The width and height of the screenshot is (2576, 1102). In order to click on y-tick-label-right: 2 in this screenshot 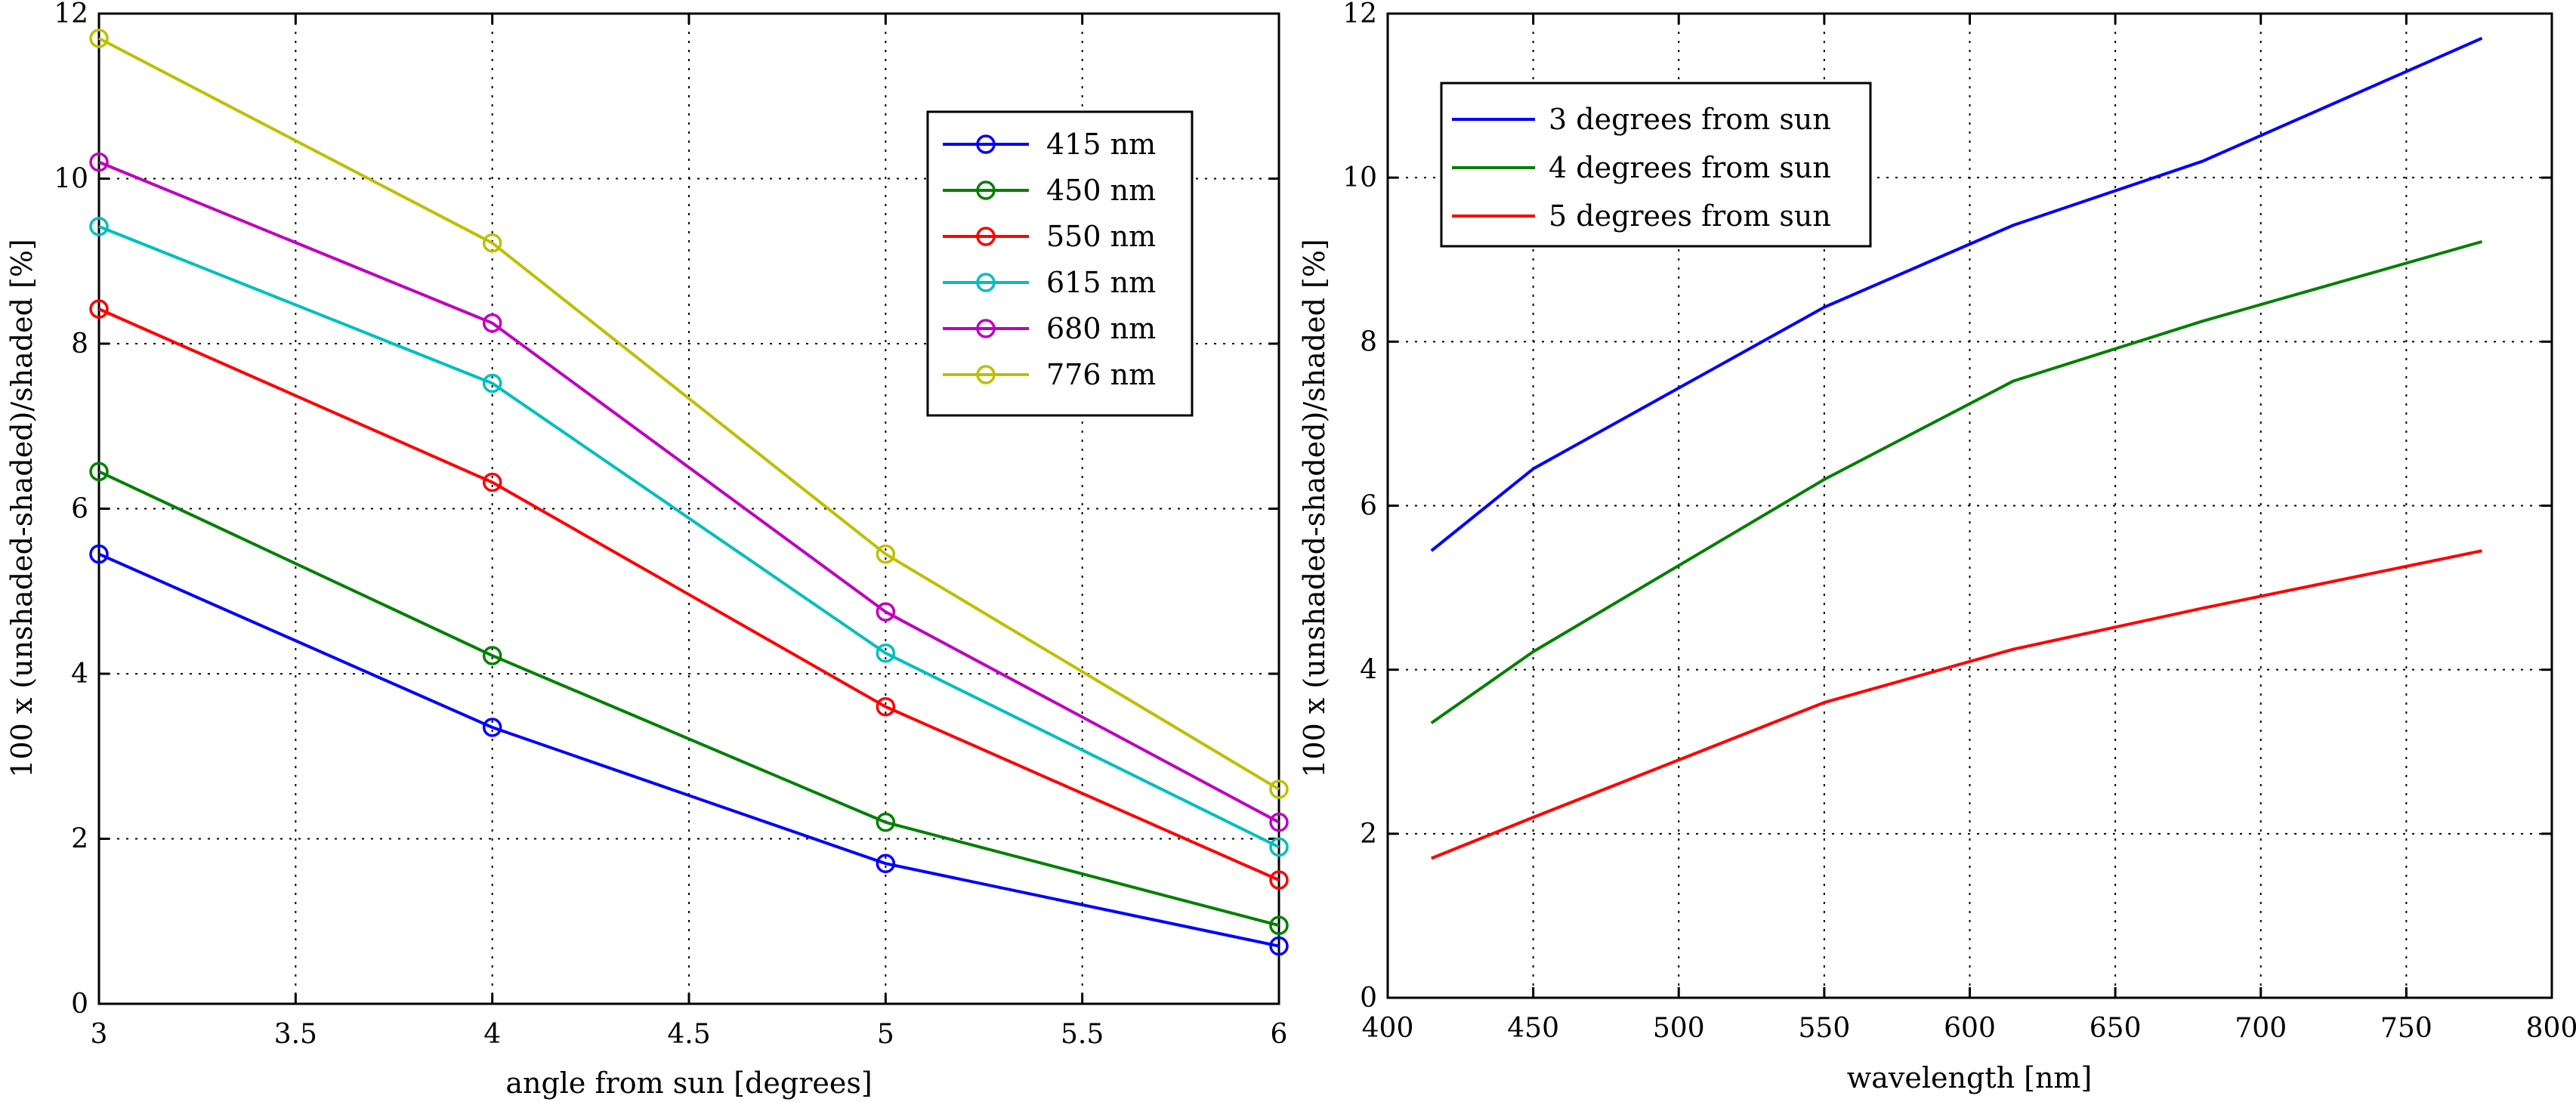, I will do `click(1368, 835)`.